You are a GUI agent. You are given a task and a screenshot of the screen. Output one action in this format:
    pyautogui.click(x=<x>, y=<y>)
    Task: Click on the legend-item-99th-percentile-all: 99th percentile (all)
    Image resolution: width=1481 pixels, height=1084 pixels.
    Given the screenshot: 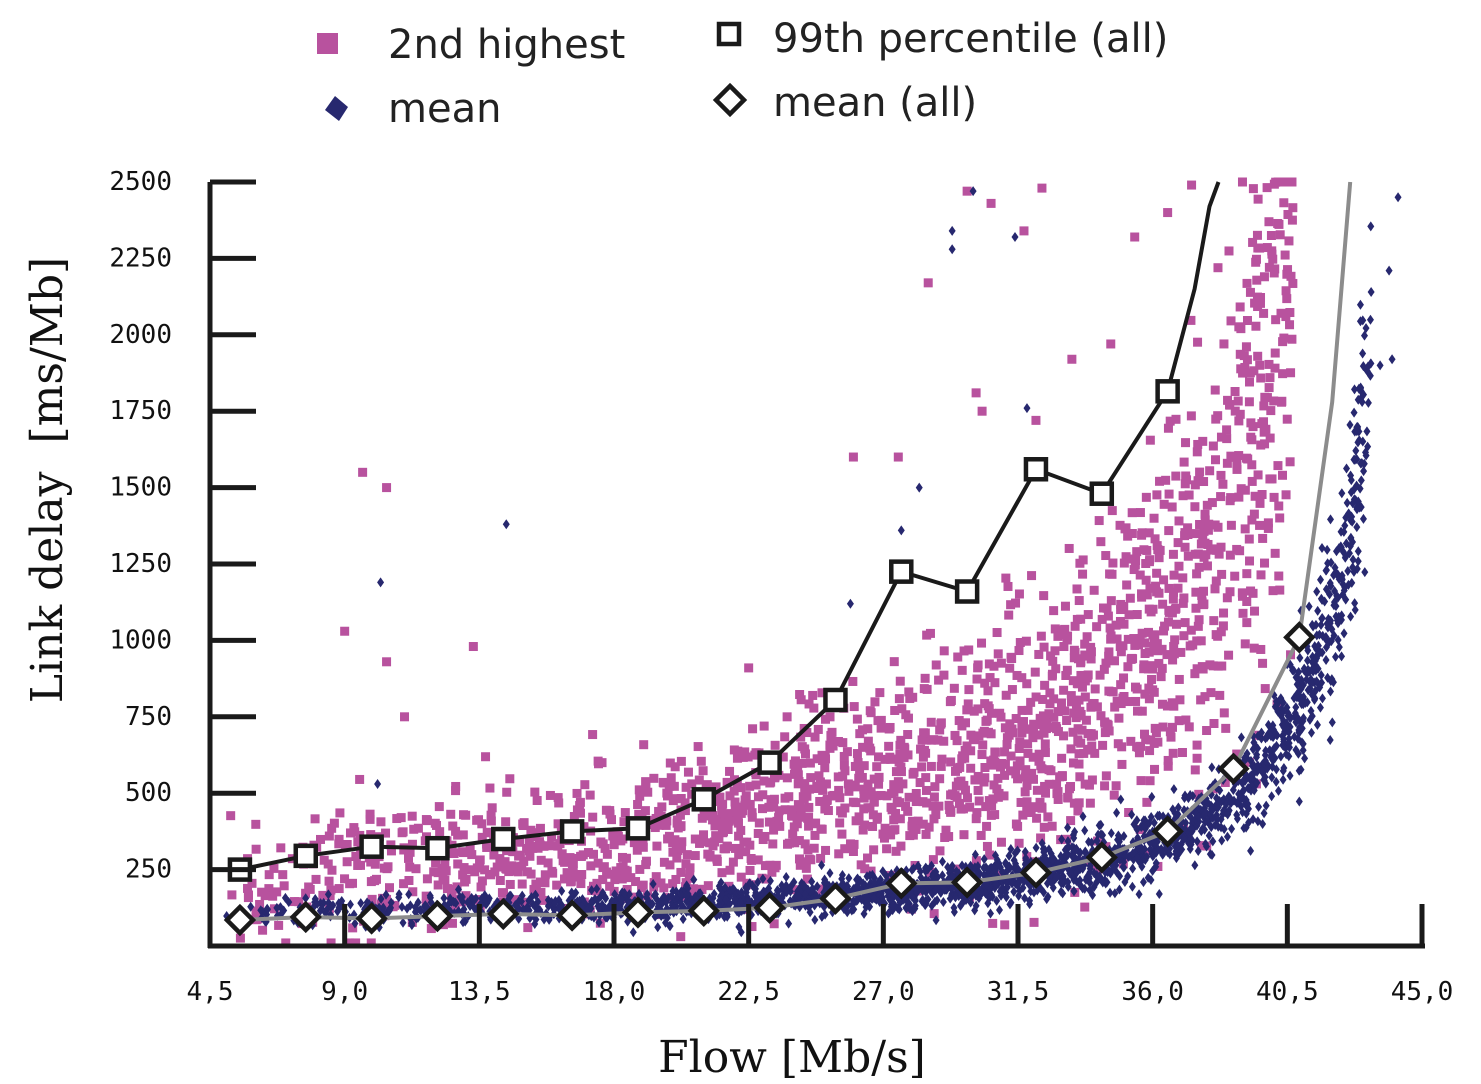 What is the action you would take?
    pyautogui.click(x=942, y=39)
    